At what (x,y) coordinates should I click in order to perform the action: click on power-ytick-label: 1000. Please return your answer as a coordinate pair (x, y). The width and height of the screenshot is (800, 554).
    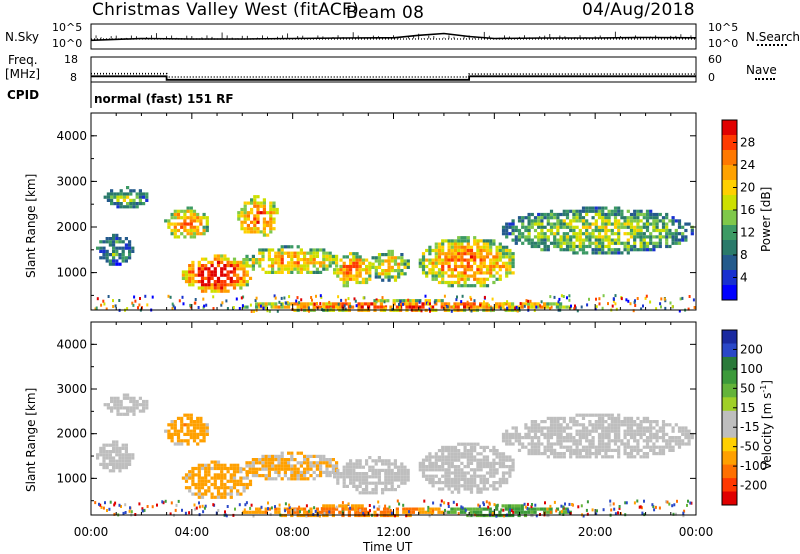
    Looking at the image, I should click on (71, 273).